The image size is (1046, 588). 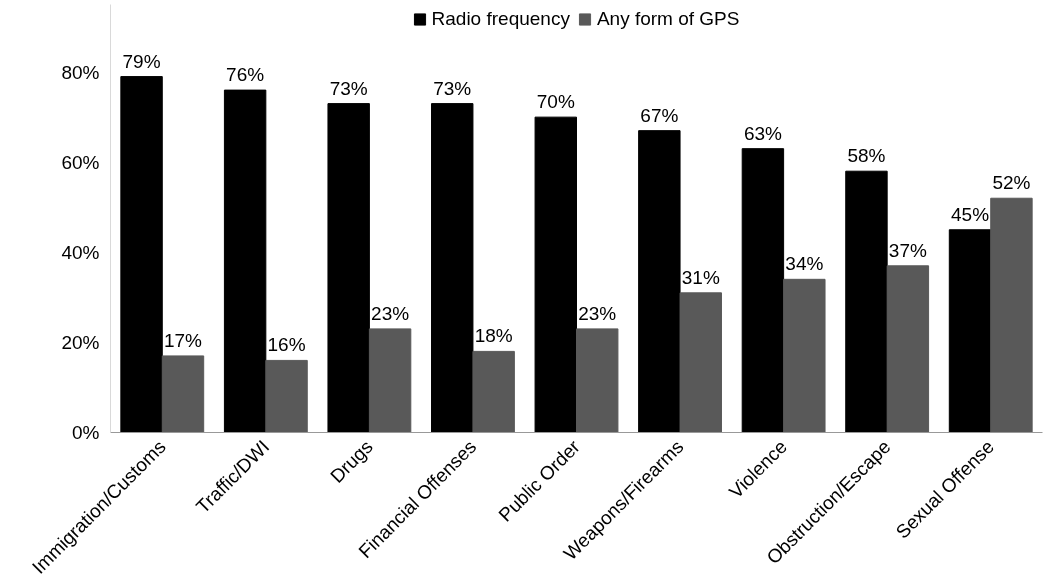 What do you see at coordinates (866, 156) in the screenshot?
I see `data-label: 58%` at bounding box center [866, 156].